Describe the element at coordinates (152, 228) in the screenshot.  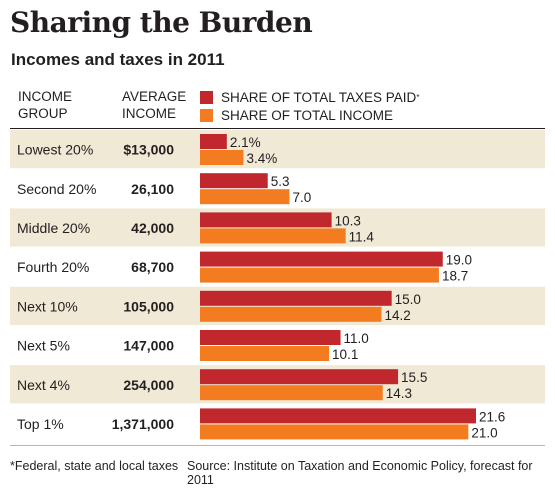
I see `average-income-value: 42,000` at that location.